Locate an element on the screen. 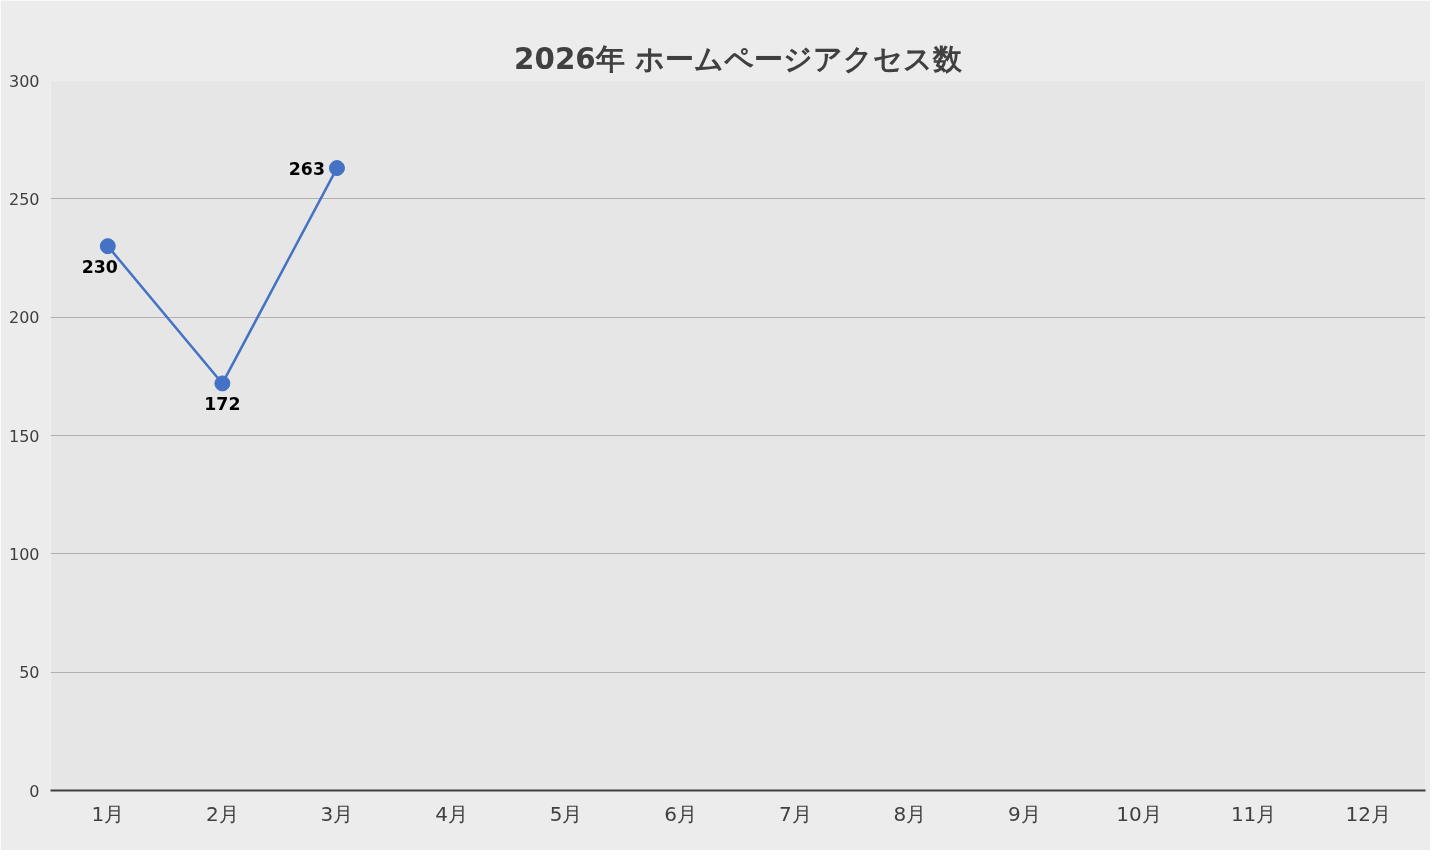  data-label: 172 is located at coordinates (222, 404).